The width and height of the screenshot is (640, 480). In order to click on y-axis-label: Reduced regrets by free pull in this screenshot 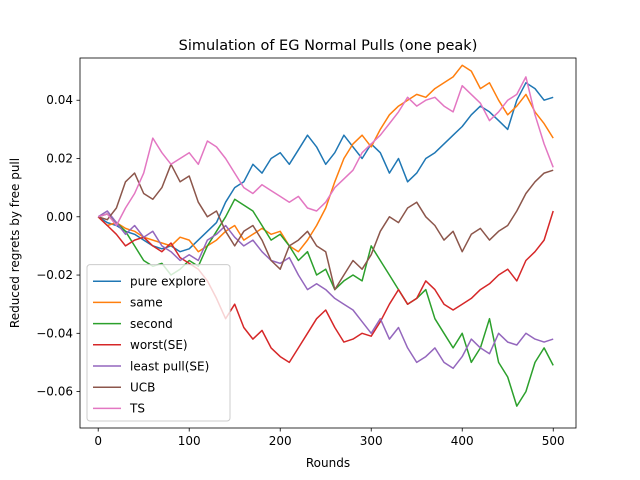, I will do `click(15, 243)`.